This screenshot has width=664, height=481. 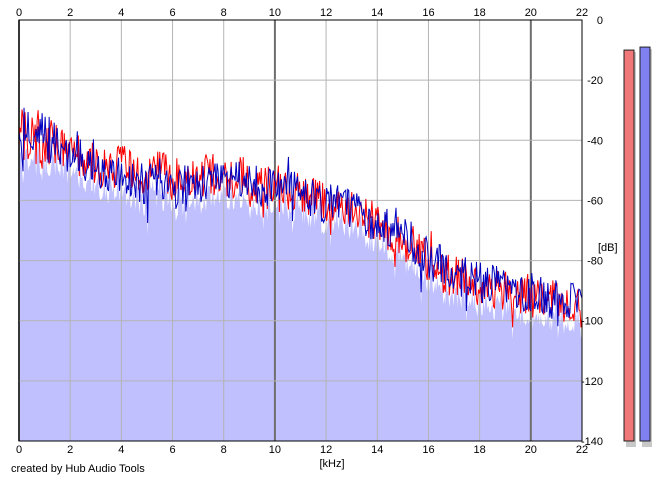 I want to click on x-tick-labels-top: 0 2 4 6 8 10 12 14 16 18 20 22, so click(x=302, y=13).